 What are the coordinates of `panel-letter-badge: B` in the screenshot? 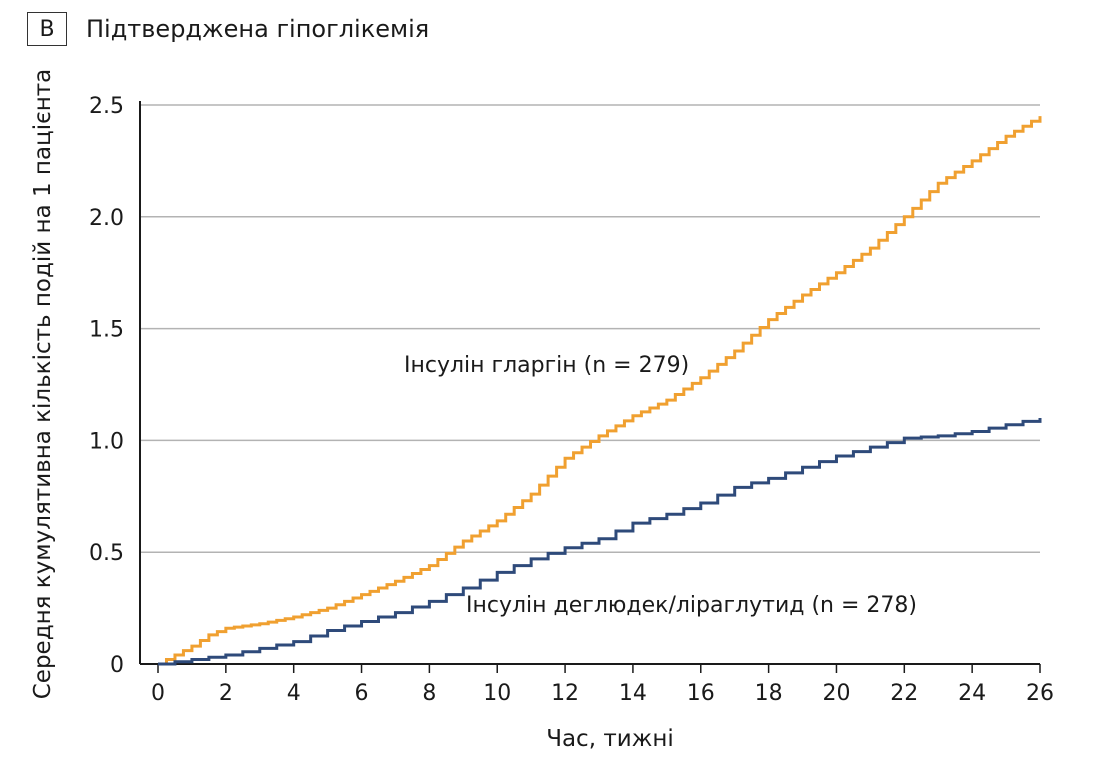 It's located at (47, 29).